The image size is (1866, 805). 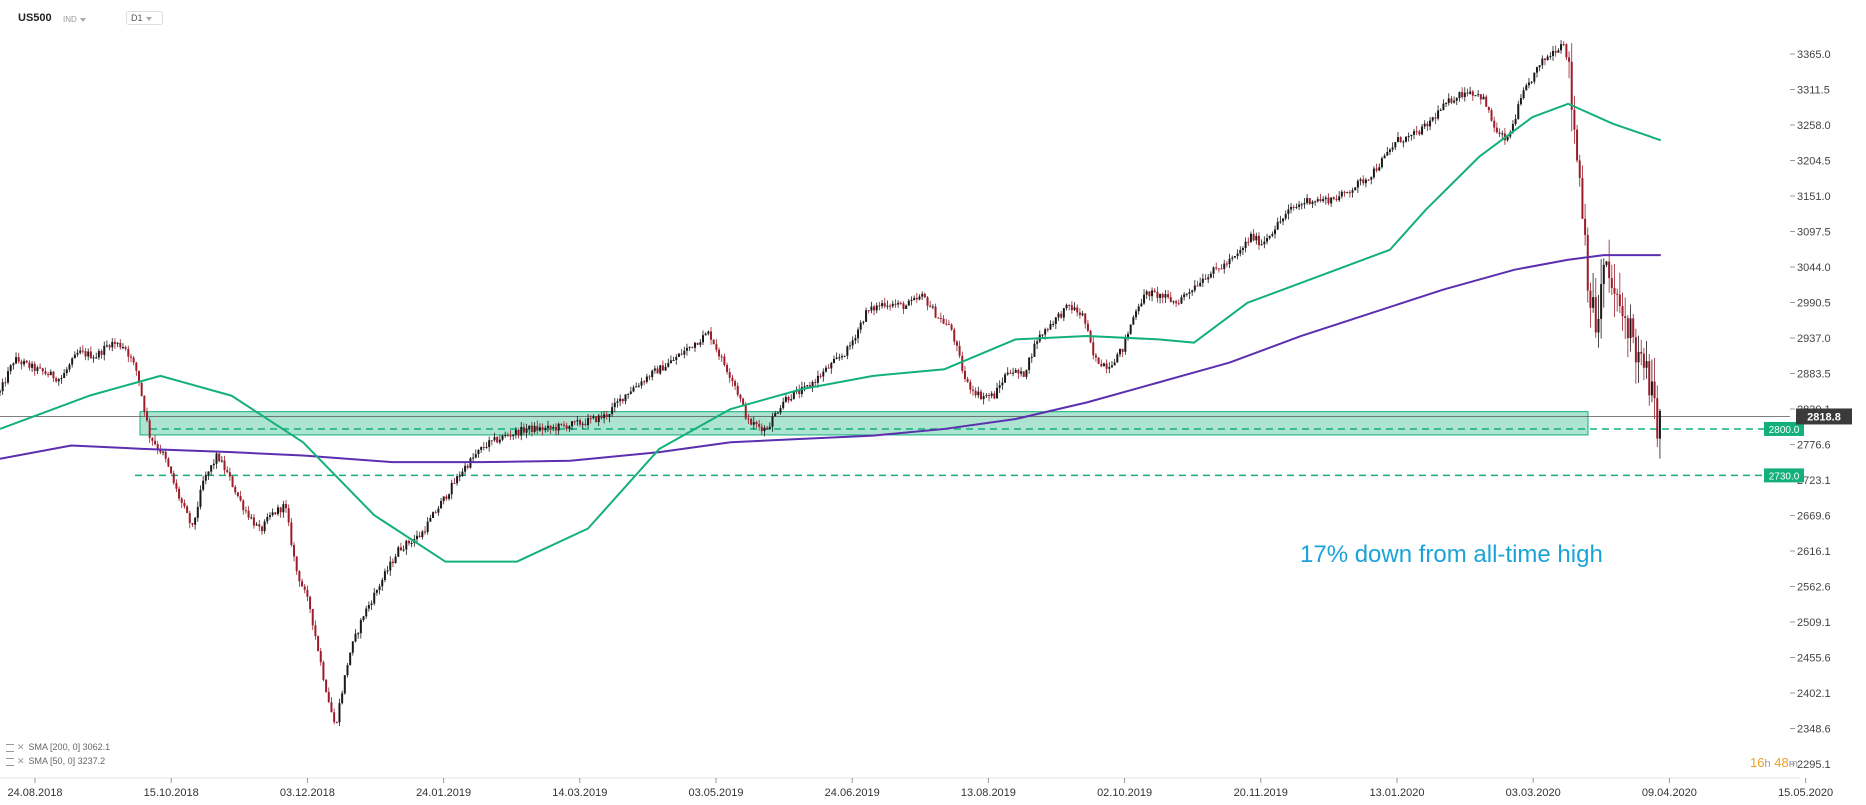 I want to click on x-tick-label: 09.04.2020, so click(x=1669, y=793).